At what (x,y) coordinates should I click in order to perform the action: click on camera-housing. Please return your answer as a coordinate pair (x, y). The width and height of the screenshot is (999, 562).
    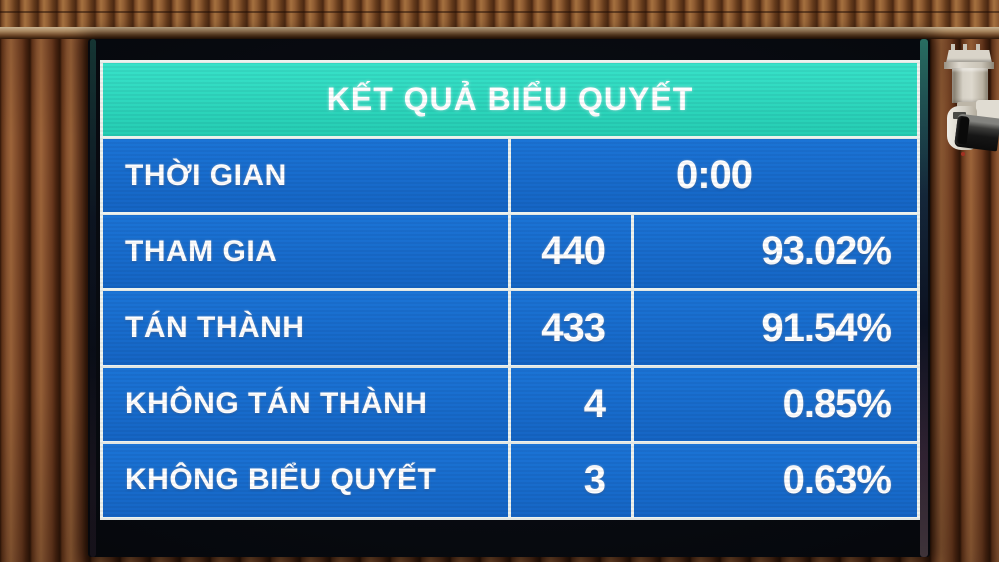
    Looking at the image, I should click on (970, 85).